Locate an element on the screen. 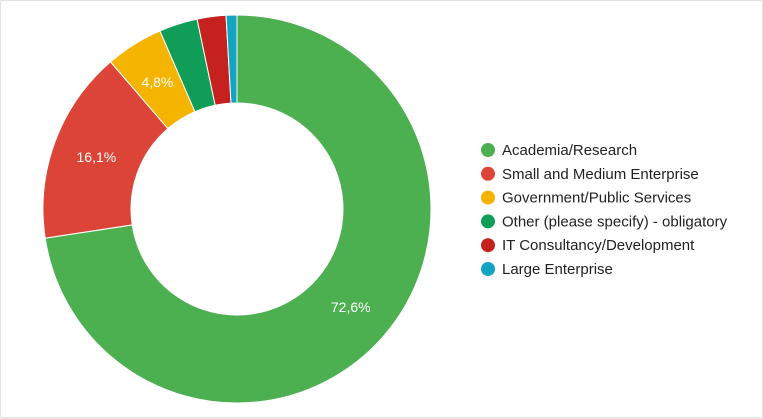 The width and height of the screenshot is (763, 419). legend-label: Large Enterprise is located at coordinates (557, 269).